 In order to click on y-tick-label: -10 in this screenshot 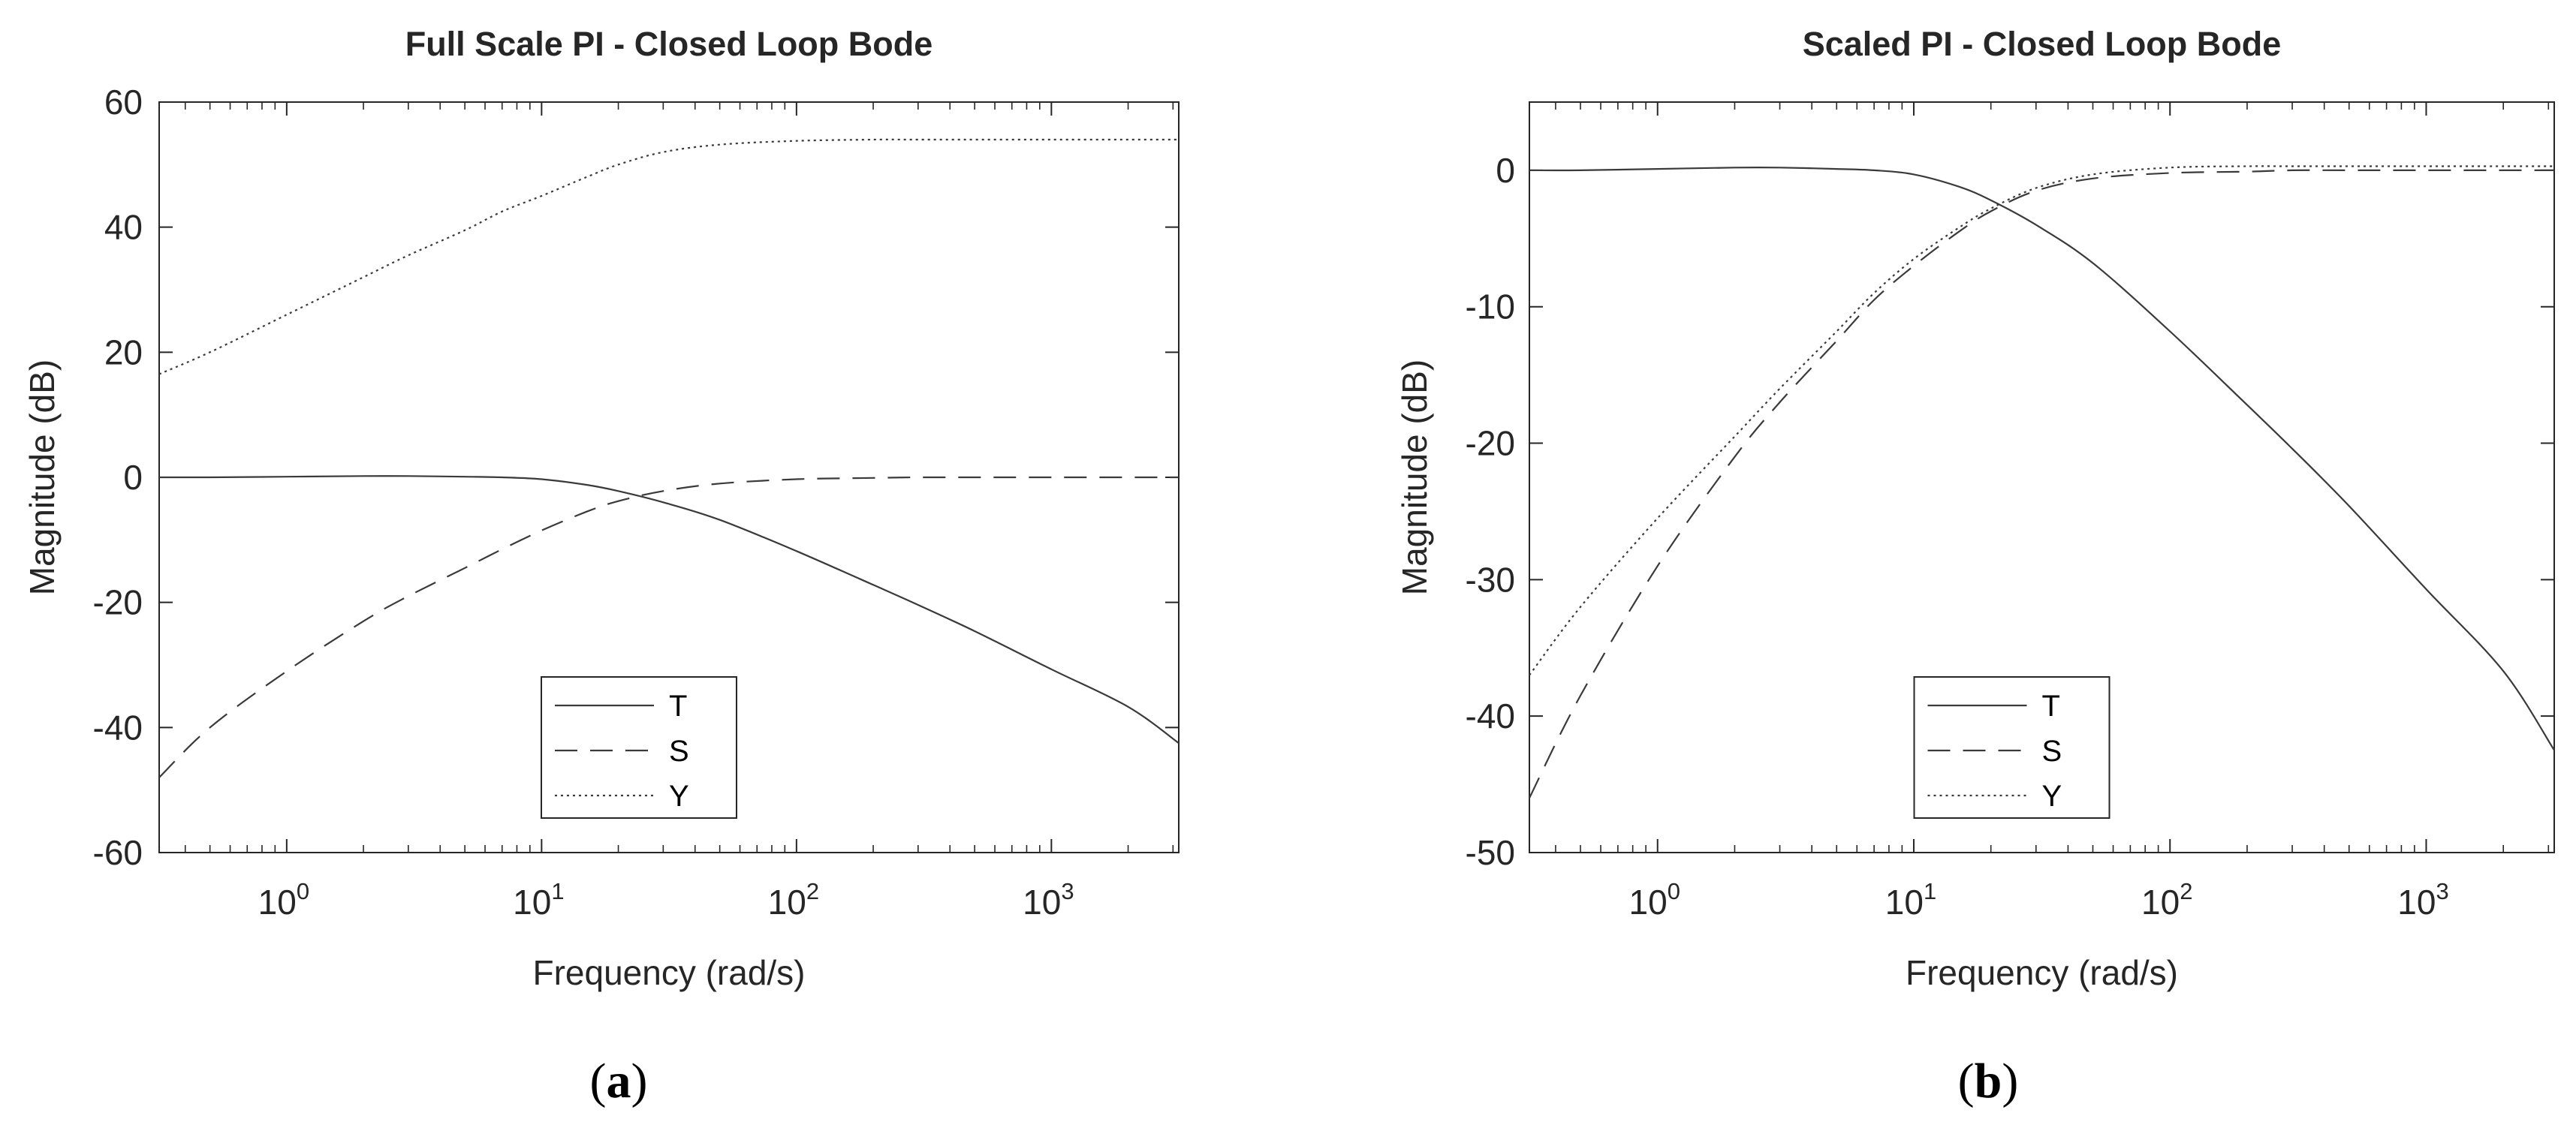, I will do `click(1490, 306)`.